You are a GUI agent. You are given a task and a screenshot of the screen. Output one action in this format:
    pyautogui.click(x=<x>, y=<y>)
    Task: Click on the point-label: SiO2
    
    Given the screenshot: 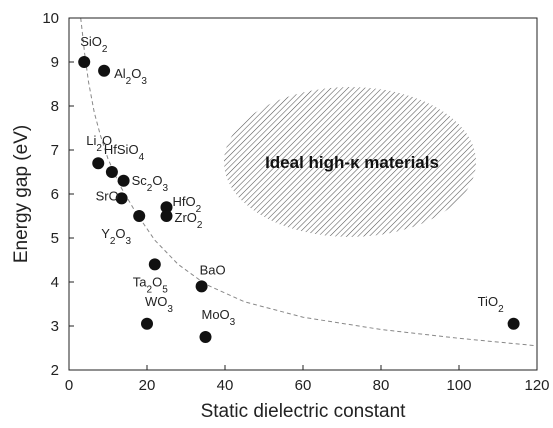 What is the action you would take?
    pyautogui.click(x=94, y=44)
    